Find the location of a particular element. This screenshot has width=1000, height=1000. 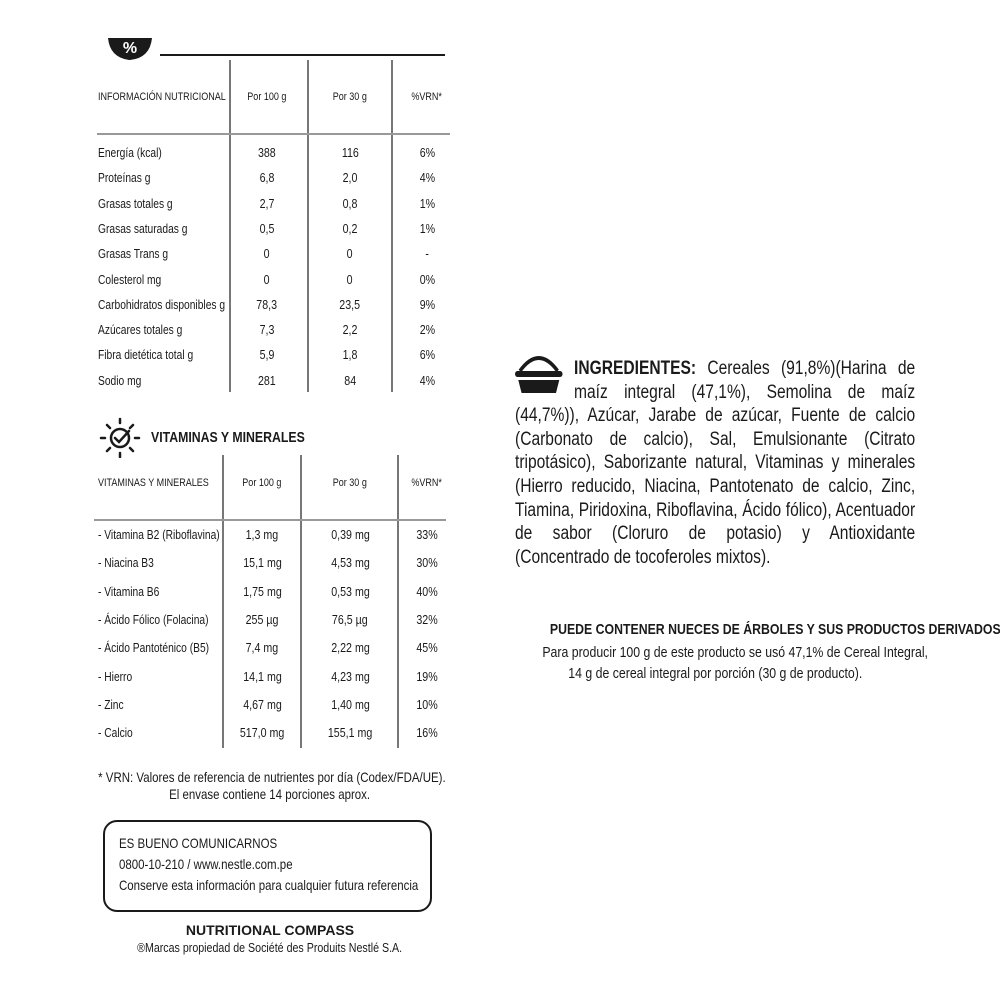

row-label: Carbohidratos disponibles g is located at coordinates (162, 304).